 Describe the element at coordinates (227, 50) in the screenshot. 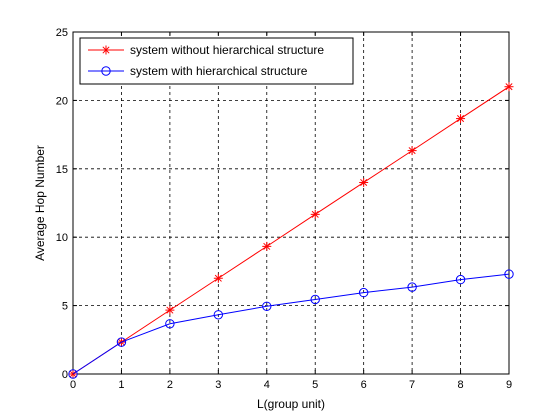

I see `legend-label: system without hierarchical structure` at that location.